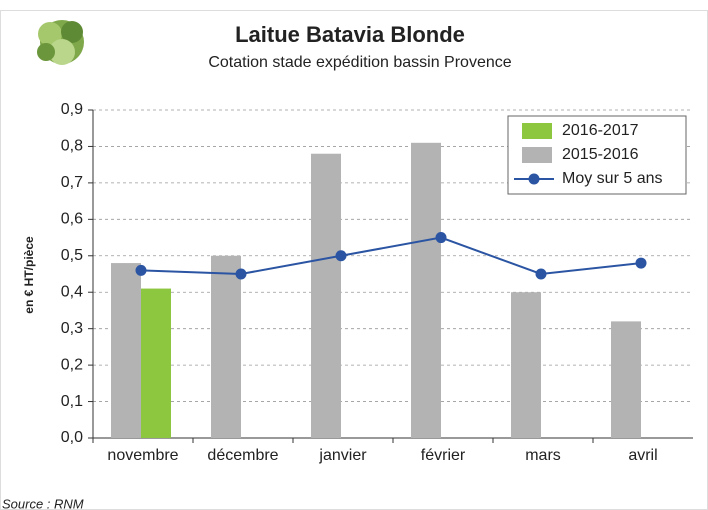 The image size is (708, 510). What do you see at coordinates (72, 328) in the screenshot?
I see `y-tick-label: 0,3` at bounding box center [72, 328].